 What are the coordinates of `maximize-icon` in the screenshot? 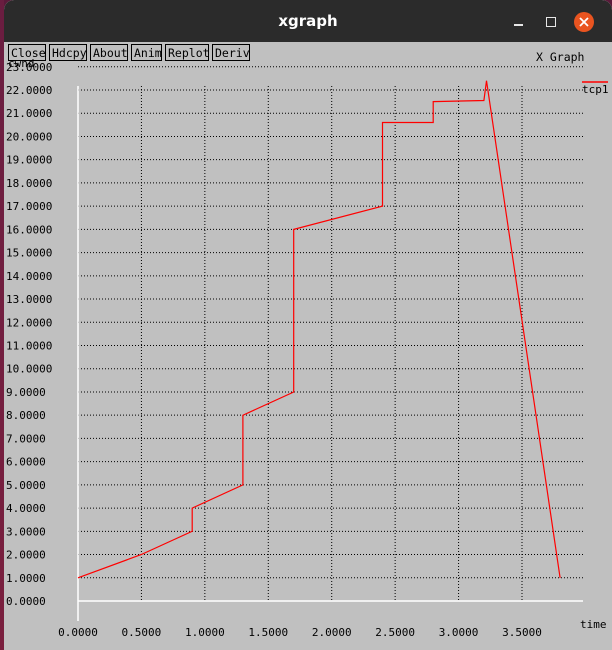 It's located at (551, 22).